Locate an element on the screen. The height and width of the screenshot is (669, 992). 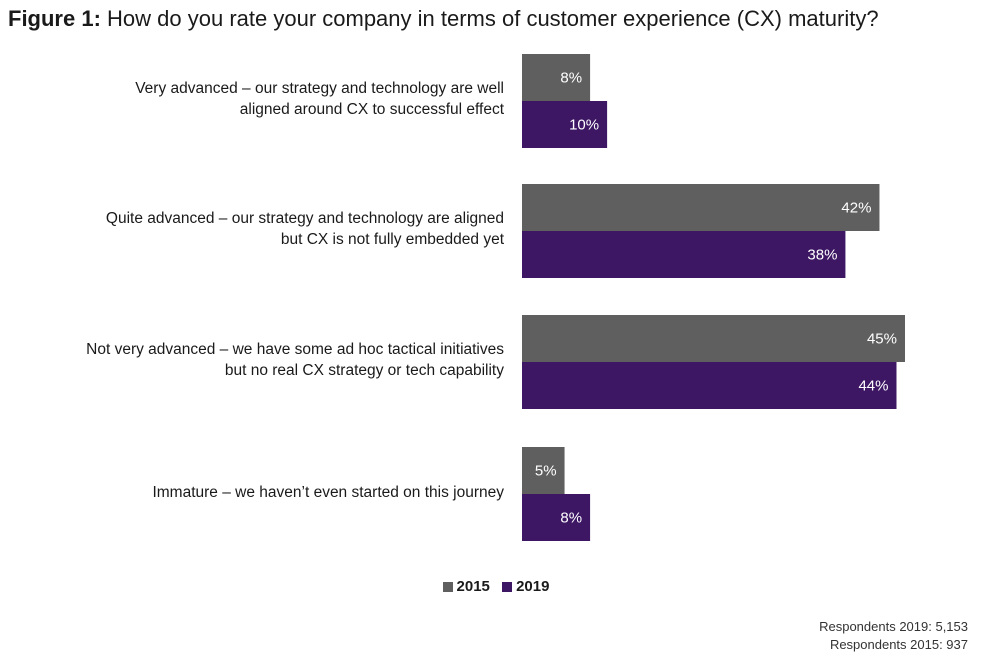
figure-prefix: Figure 1: is located at coordinates (54, 18).